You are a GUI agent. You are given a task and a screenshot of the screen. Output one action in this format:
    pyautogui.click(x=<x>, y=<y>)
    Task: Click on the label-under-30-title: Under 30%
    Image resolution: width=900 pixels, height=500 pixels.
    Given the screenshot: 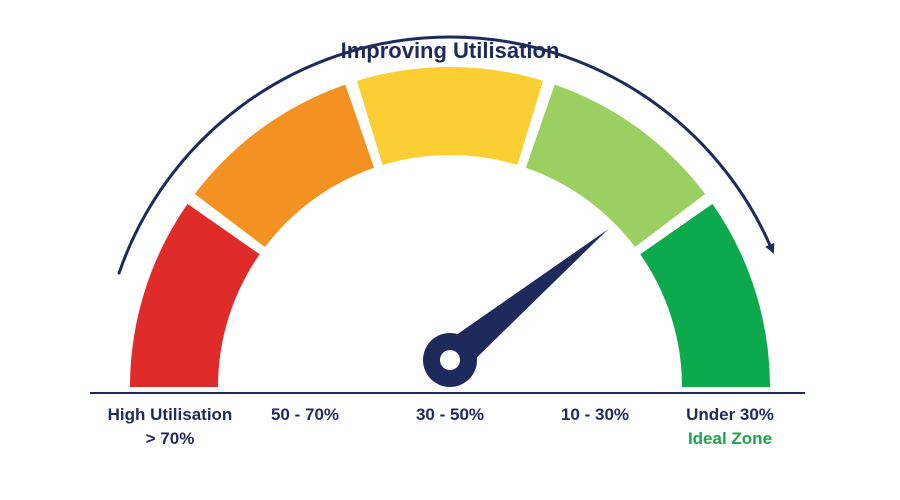 What is the action you would take?
    pyautogui.click(x=730, y=414)
    